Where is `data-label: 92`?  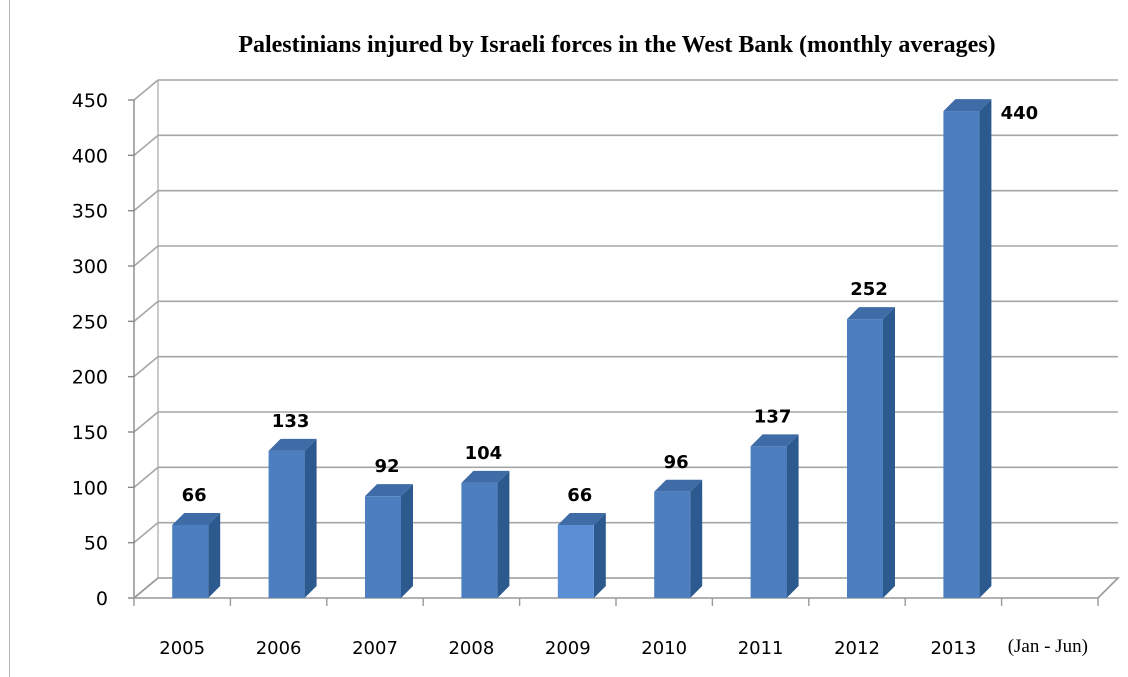 data-label: 92 is located at coordinates (386, 466).